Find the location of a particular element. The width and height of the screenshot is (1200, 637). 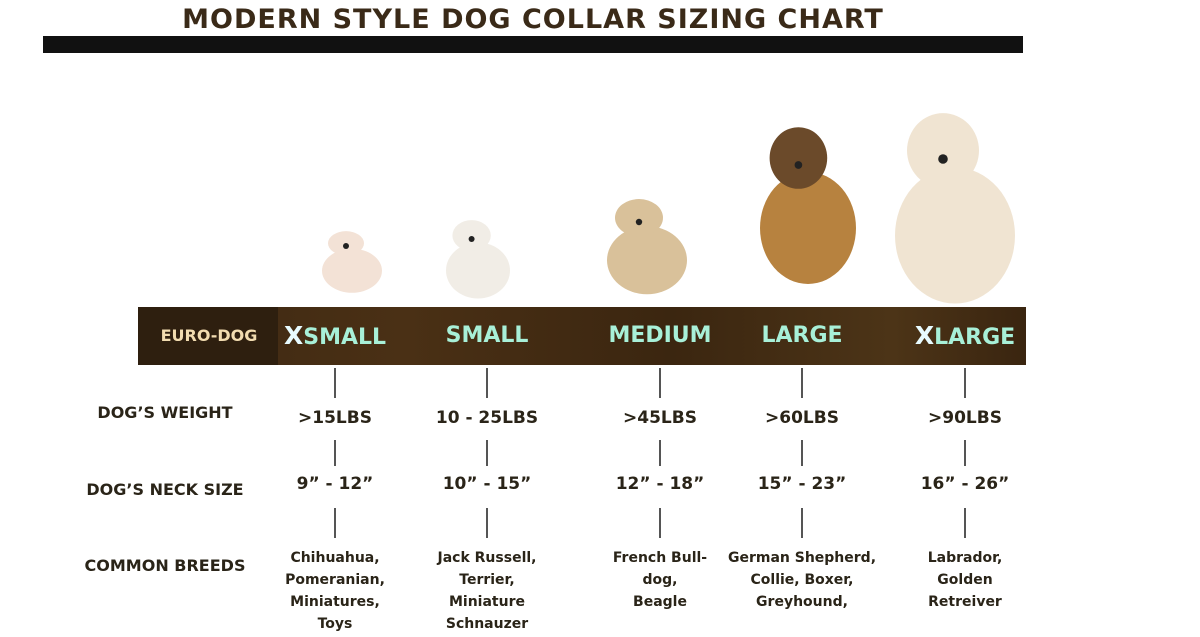

pomeranian-dog-image is located at coordinates (352, 262).